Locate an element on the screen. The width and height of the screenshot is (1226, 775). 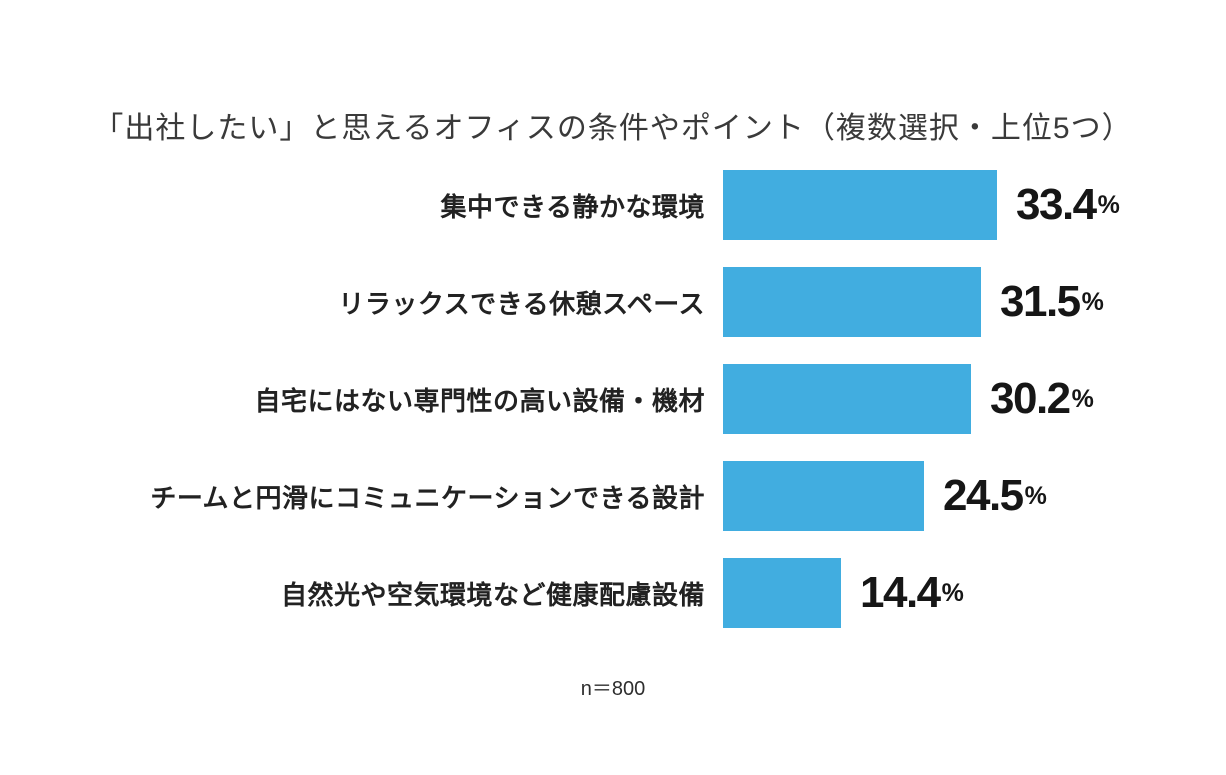
value-number: 31.5 is located at coordinates (1040, 301).